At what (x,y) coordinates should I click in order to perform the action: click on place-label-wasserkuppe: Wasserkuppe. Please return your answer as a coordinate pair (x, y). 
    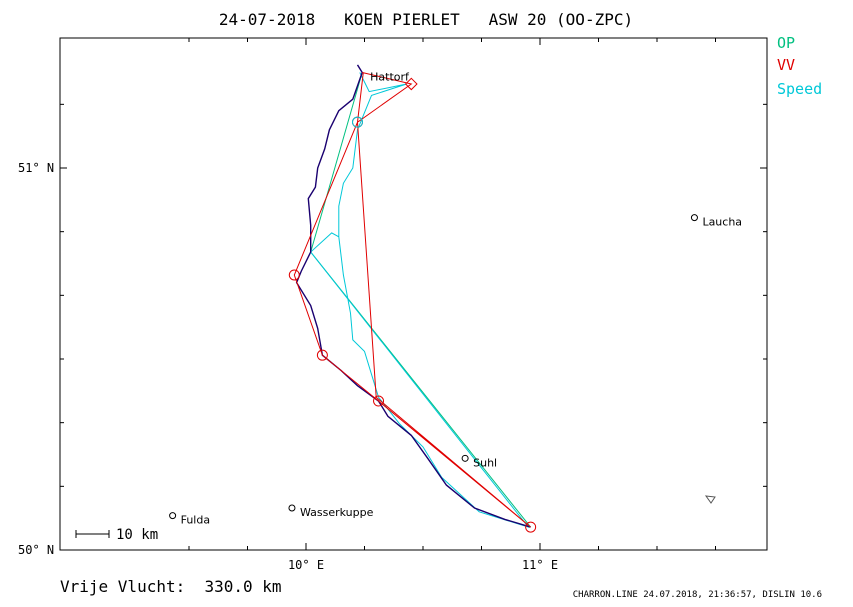
    Looking at the image, I should click on (337, 512).